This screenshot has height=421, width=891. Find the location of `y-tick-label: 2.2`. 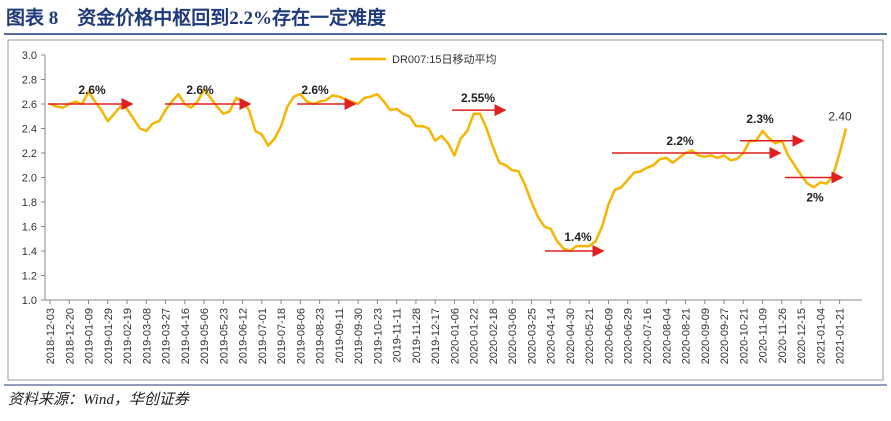

y-tick-label: 2.2 is located at coordinates (29, 154).